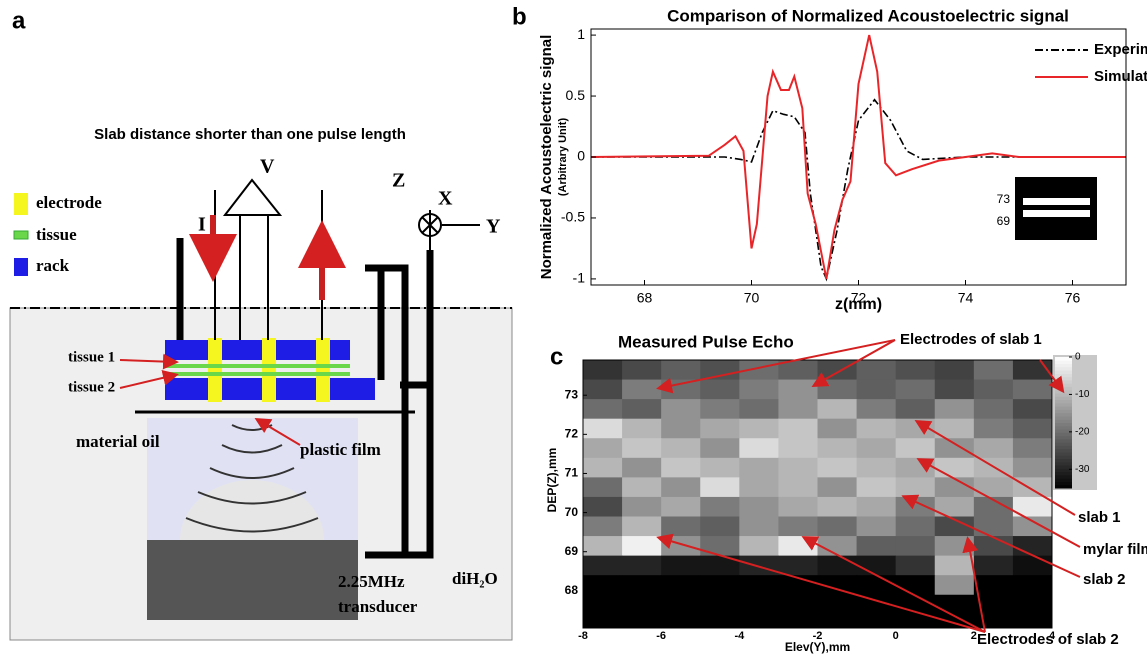 The width and height of the screenshot is (1147, 657). What do you see at coordinates (573, 217) in the screenshot?
I see `y-tick-label: -0.5` at bounding box center [573, 217].